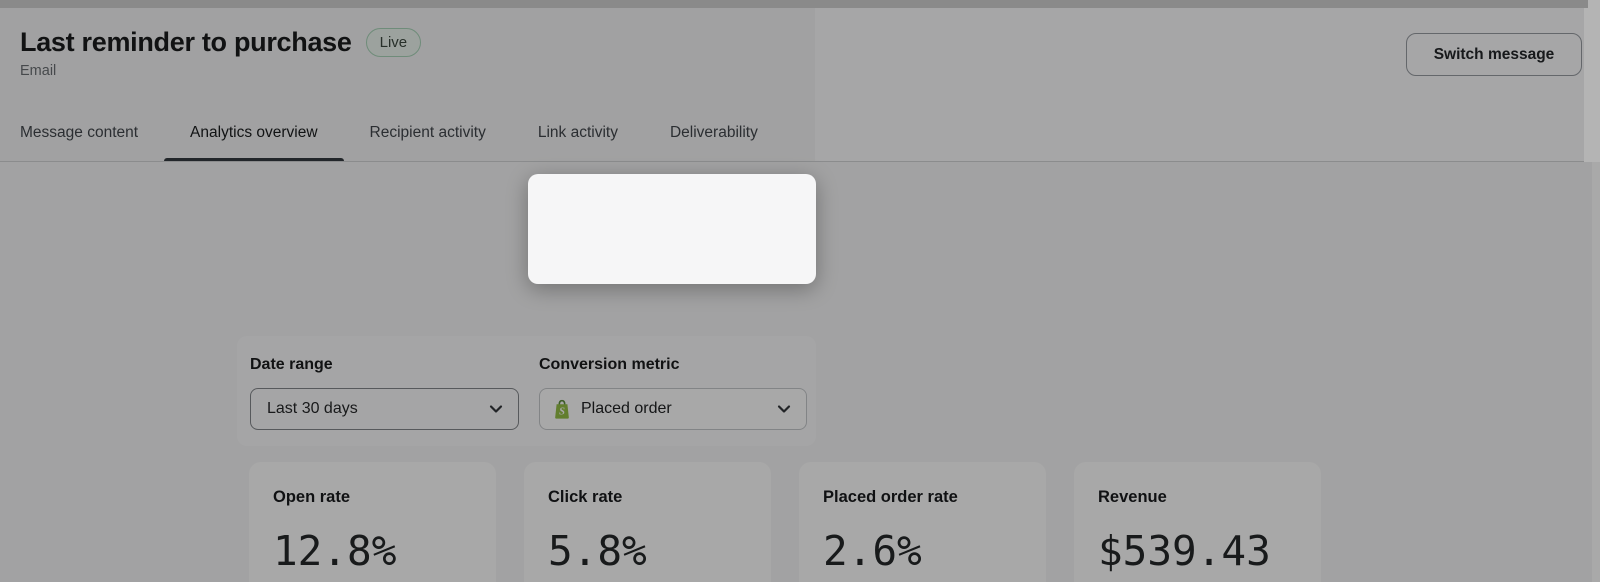  Describe the element at coordinates (79, 132) in the screenshot. I see `tab-label: Message content` at that location.